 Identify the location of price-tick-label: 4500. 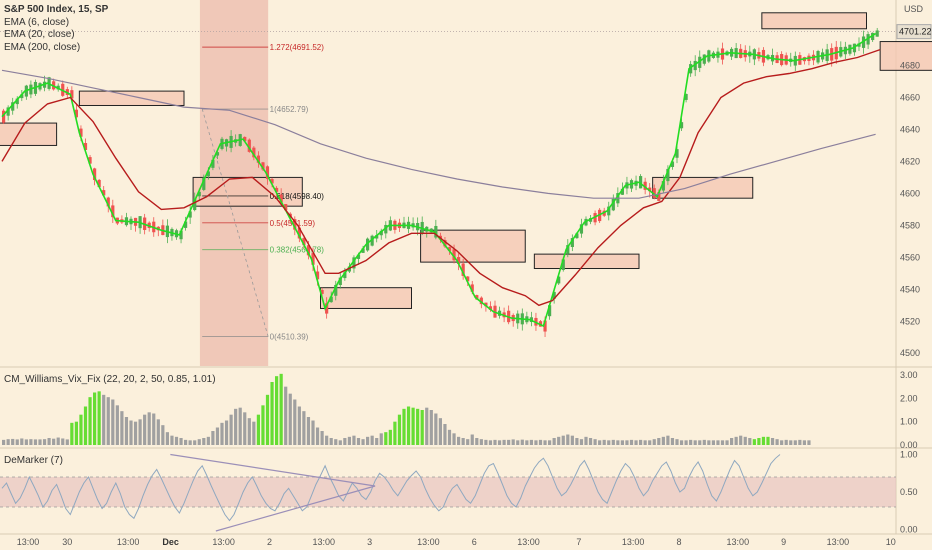
(910, 353).